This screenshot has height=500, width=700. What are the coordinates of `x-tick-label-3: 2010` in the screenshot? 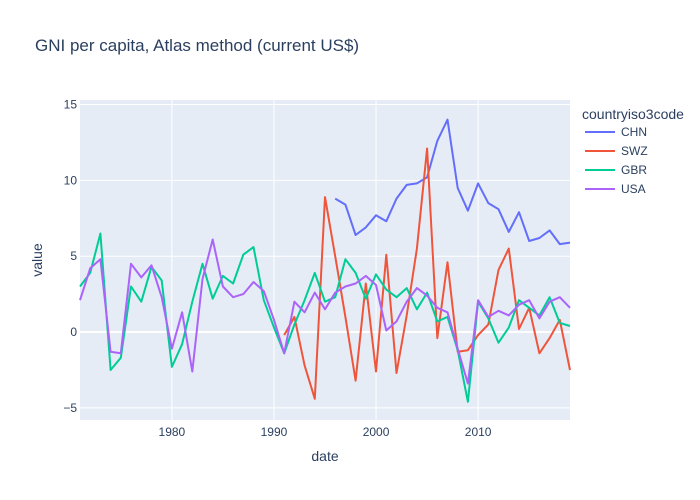 It's located at (478, 432).